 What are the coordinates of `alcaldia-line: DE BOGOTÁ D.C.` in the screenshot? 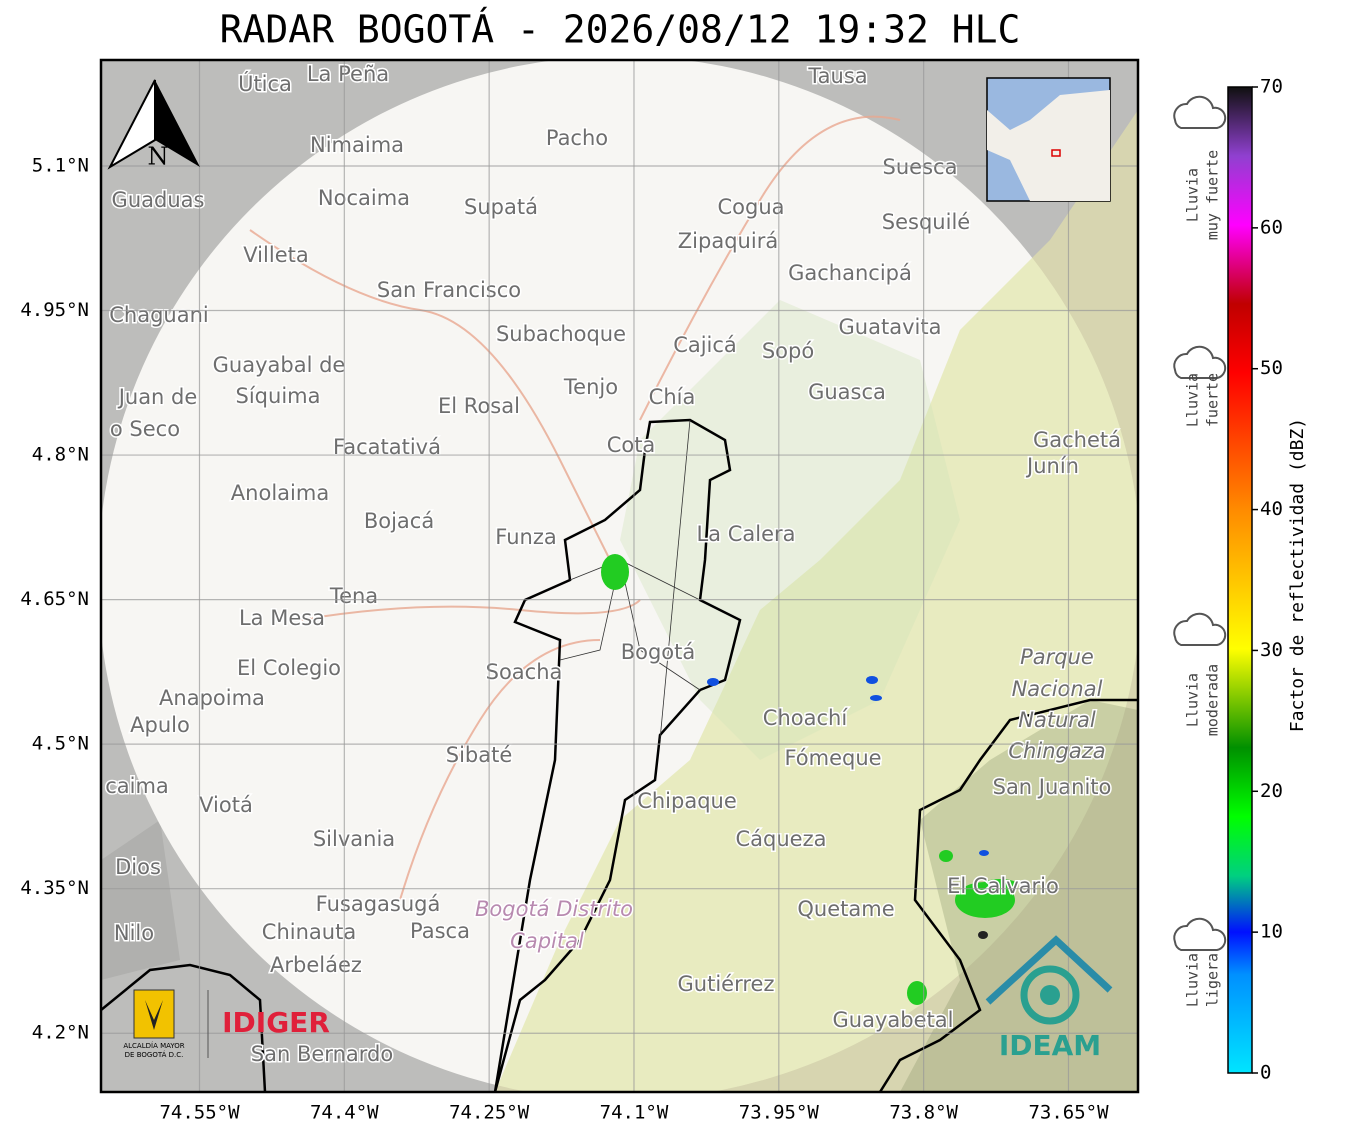 It's located at (154, 1054).